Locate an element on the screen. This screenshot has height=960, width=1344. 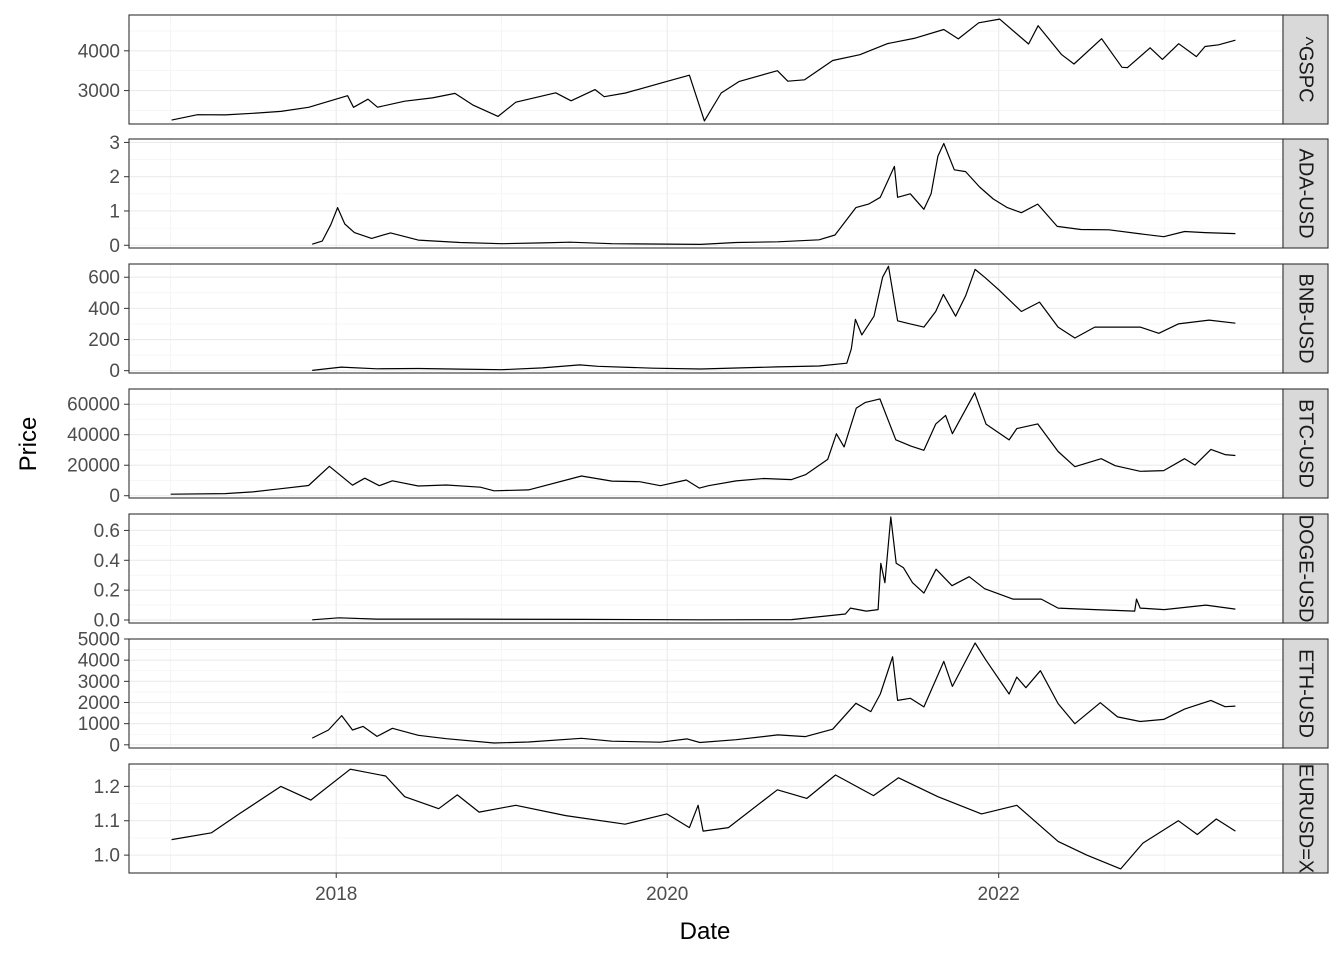
y-tick-label: 600 is located at coordinates (104, 278).